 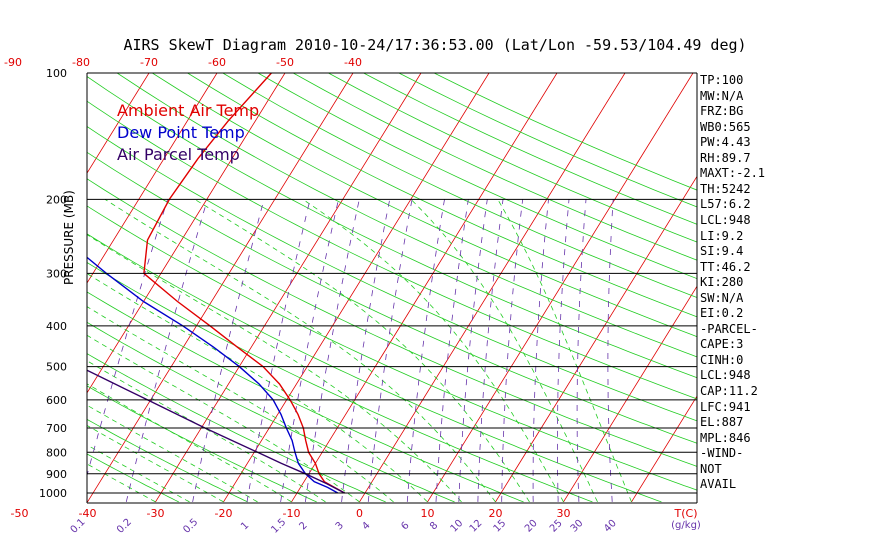 What do you see at coordinates (56, 367) in the screenshot?
I see `pressure-tick-label: 500` at bounding box center [56, 367].